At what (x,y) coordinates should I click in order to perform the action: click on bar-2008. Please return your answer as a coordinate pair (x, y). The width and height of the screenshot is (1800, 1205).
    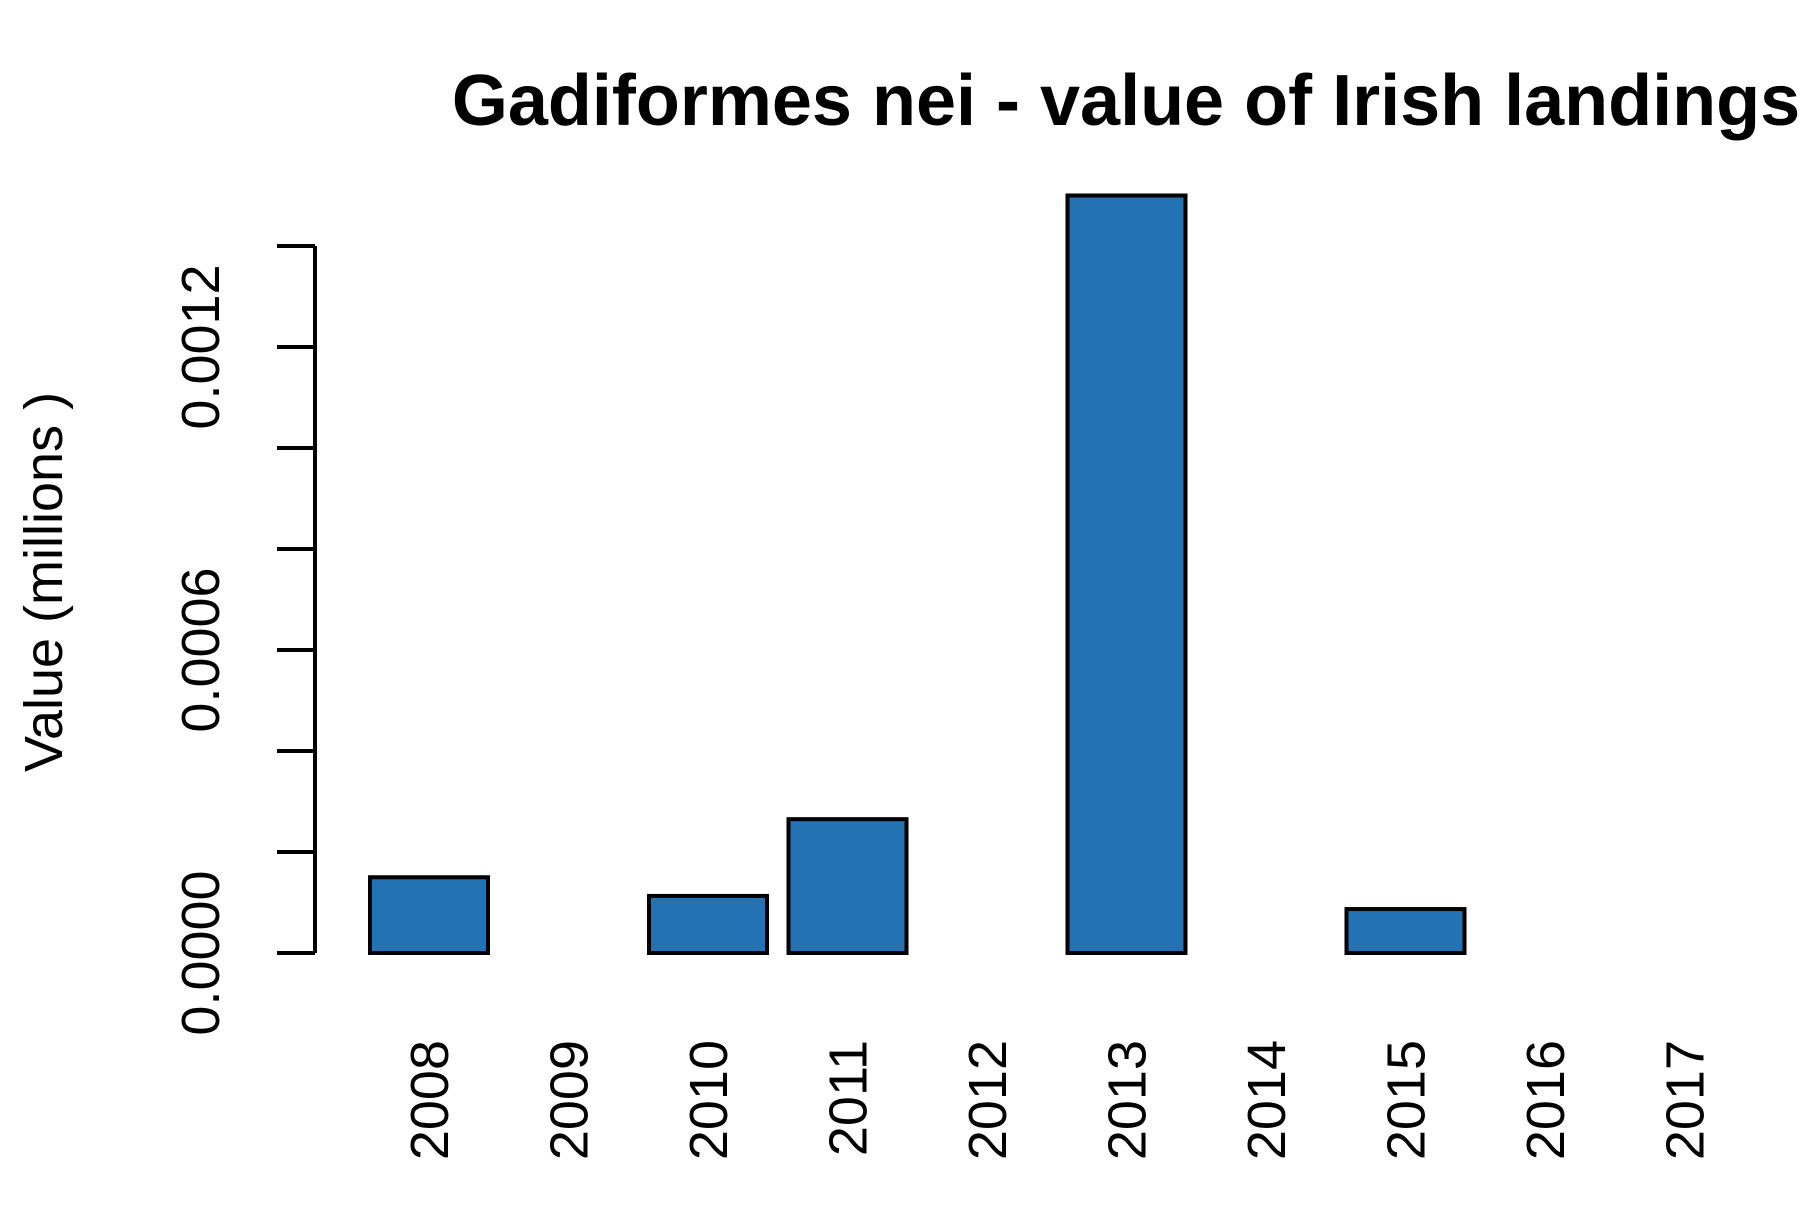
    Looking at the image, I should click on (429, 915).